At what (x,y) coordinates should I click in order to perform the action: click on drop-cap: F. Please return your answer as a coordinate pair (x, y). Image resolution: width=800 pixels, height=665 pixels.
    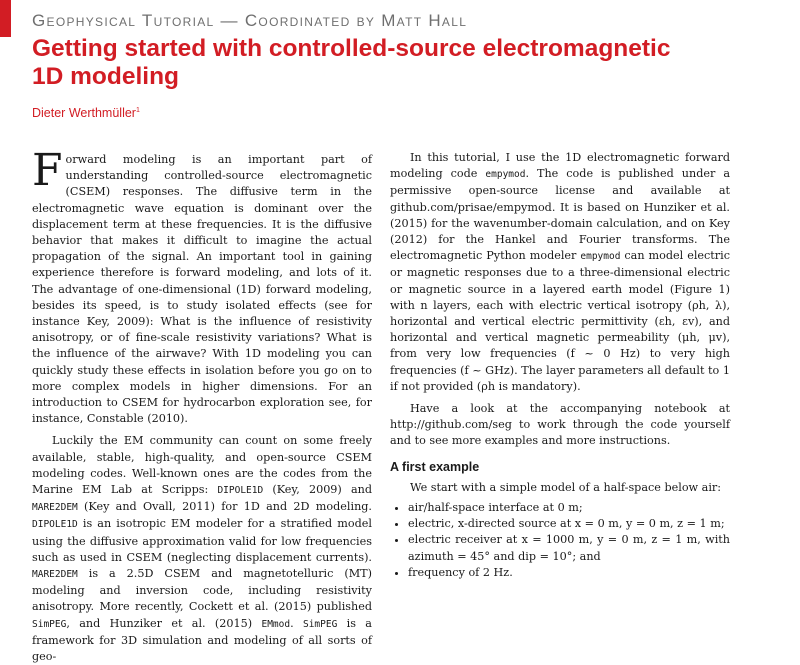
    Looking at the image, I should click on (47, 170).